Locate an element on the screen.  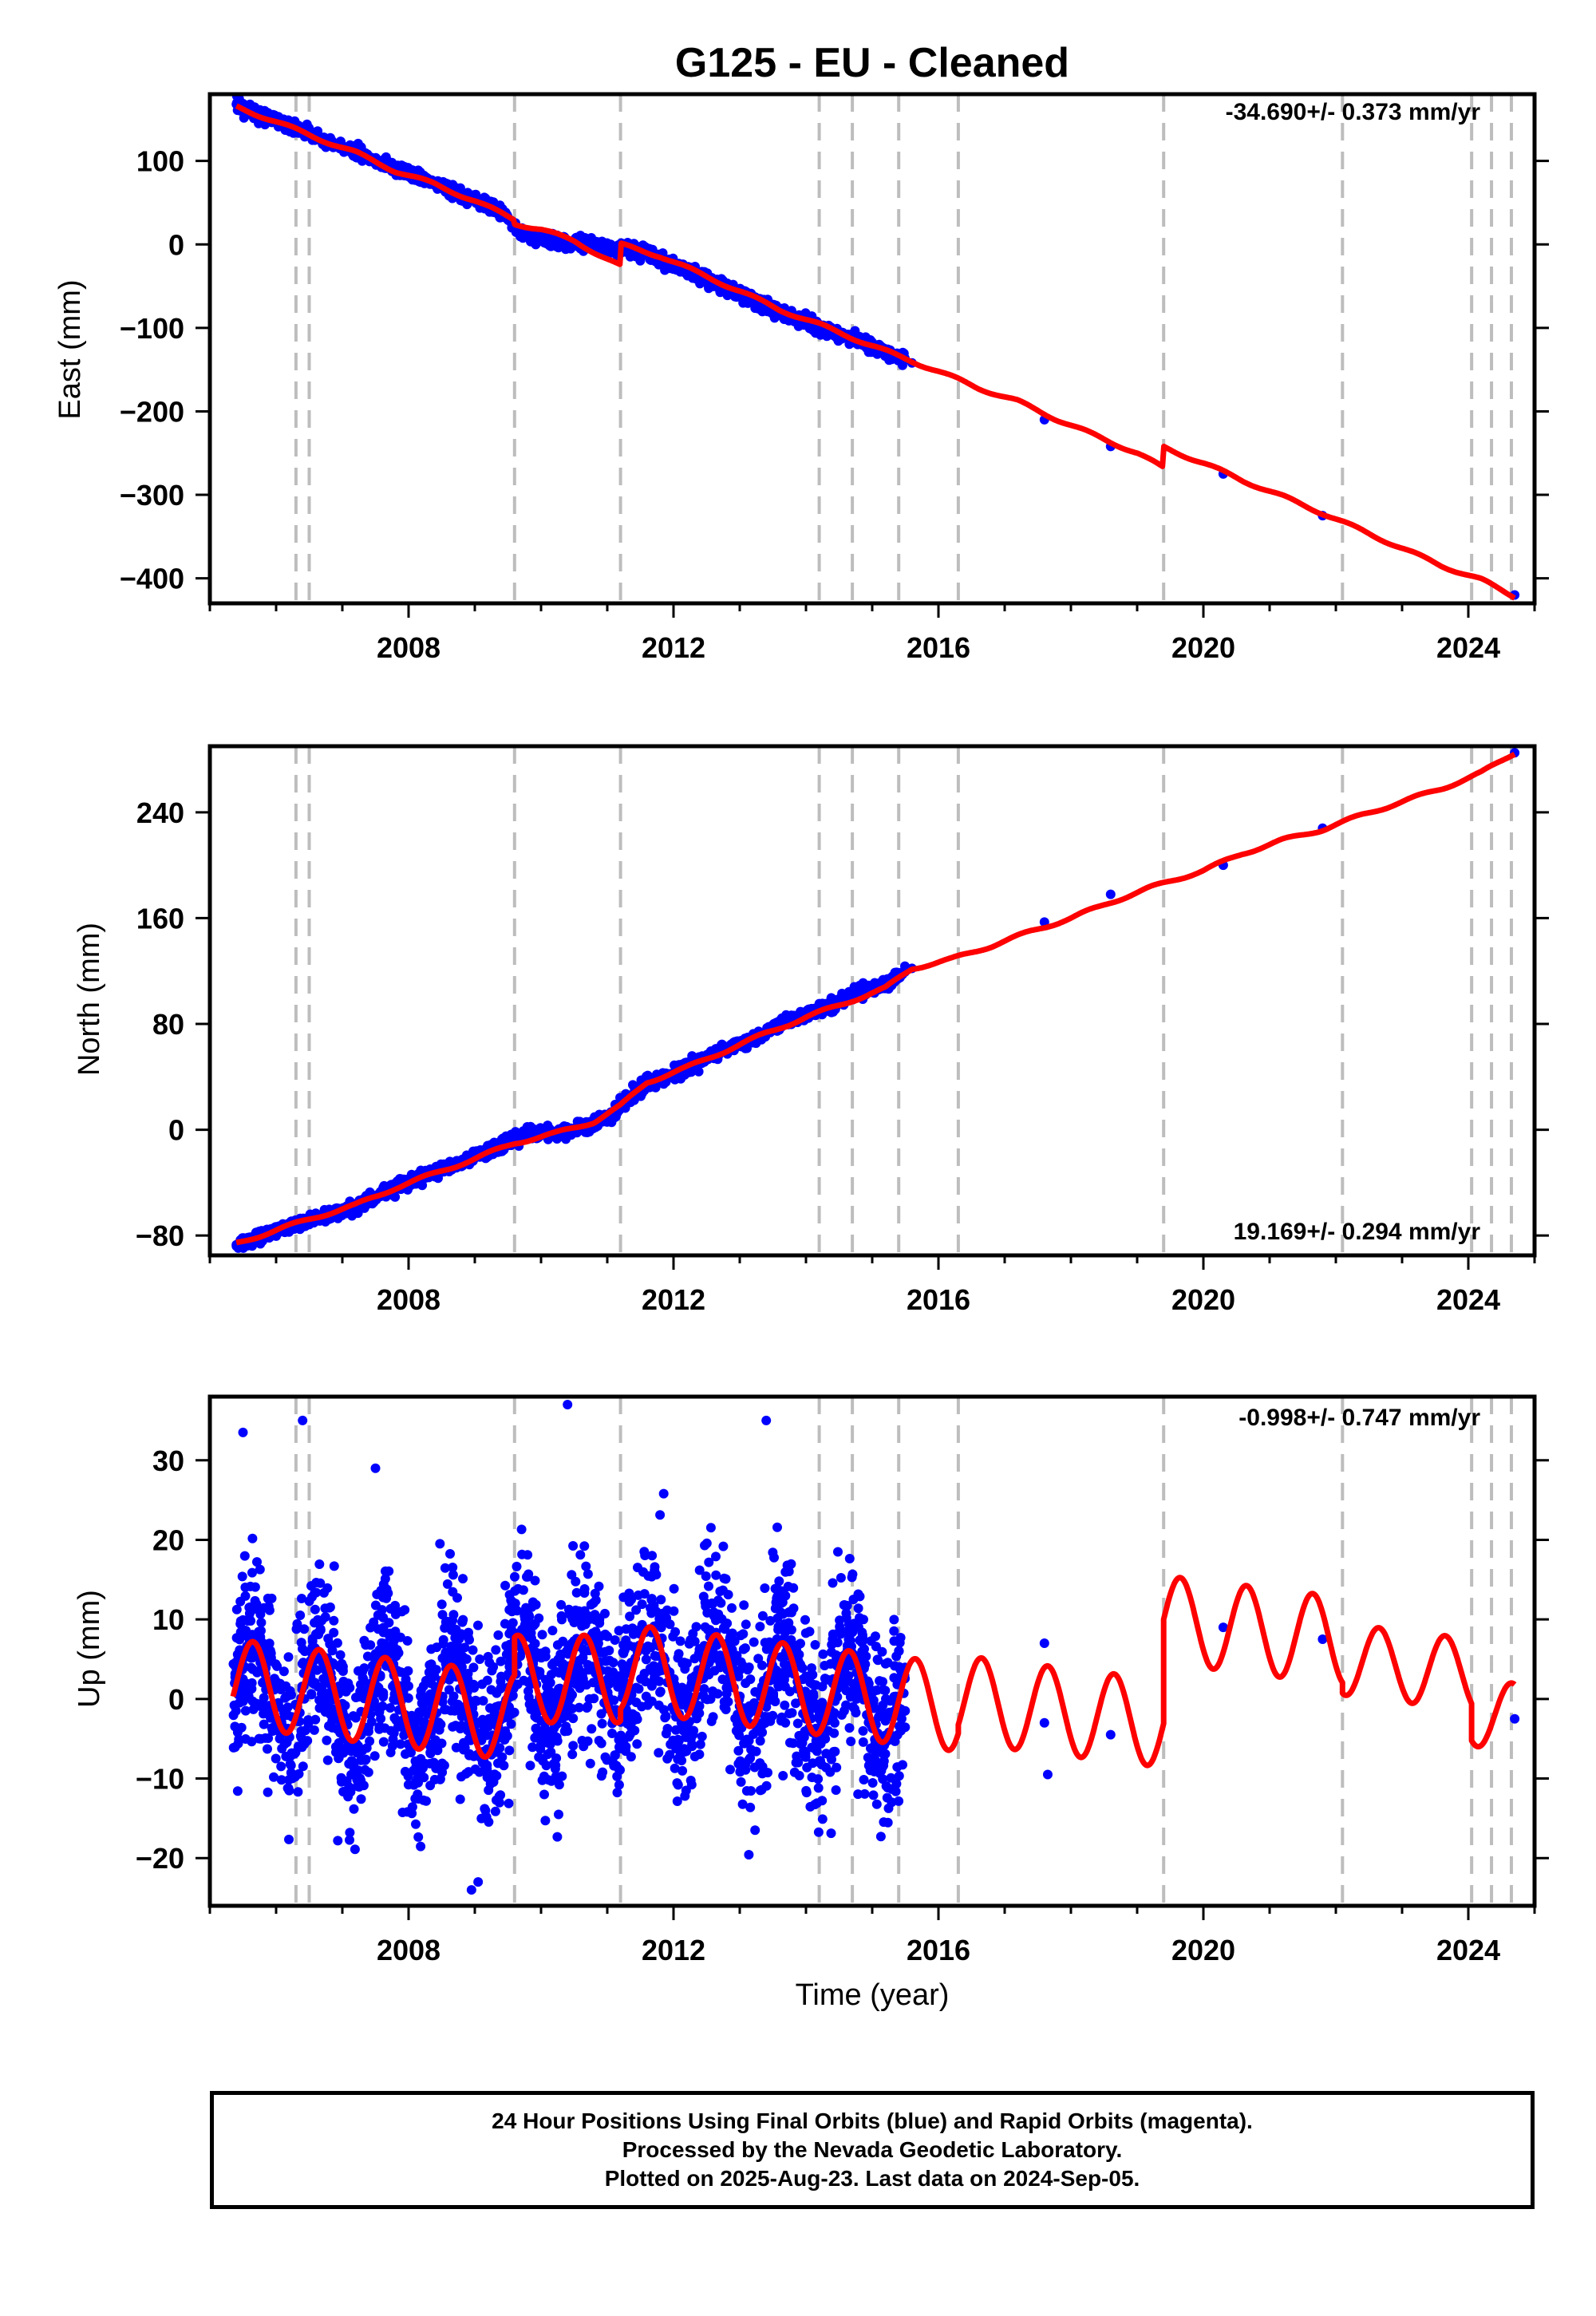
east-x-tick-label: 2008 is located at coordinates (408, 647).